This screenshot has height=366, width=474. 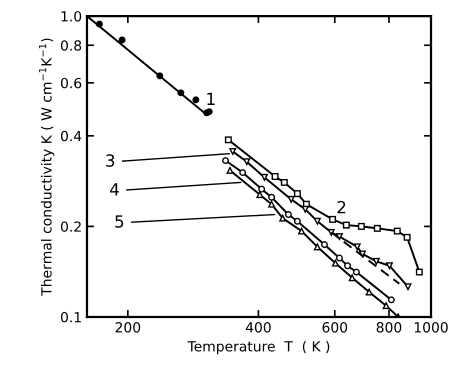 What do you see at coordinates (128, 327) in the screenshot?
I see `x-tick-label: 200` at bounding box center [128, 327].